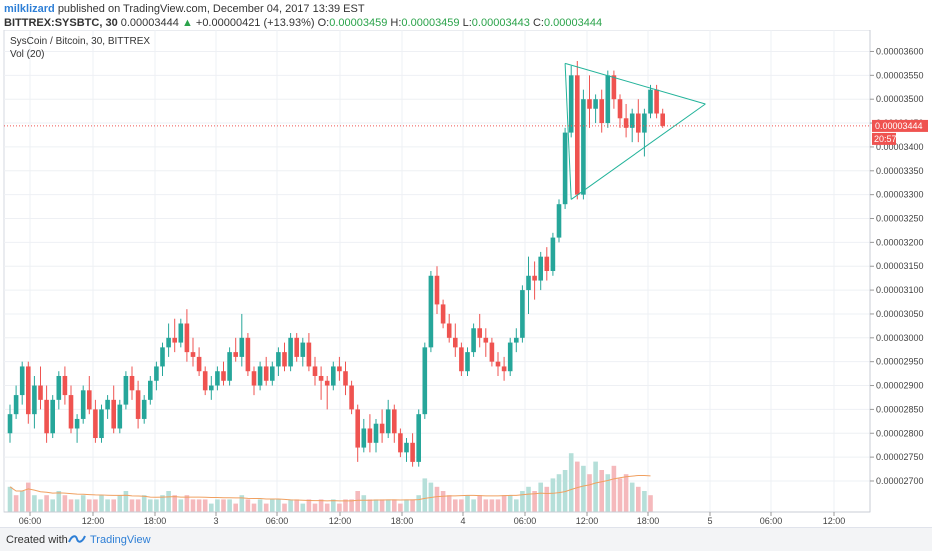 This screenshot has height=551, width=932. What do you see at coordinates (466, 539) in the screenshot?
I see `footer-bar: Created with TradingView` at bounding box center [466, 539].